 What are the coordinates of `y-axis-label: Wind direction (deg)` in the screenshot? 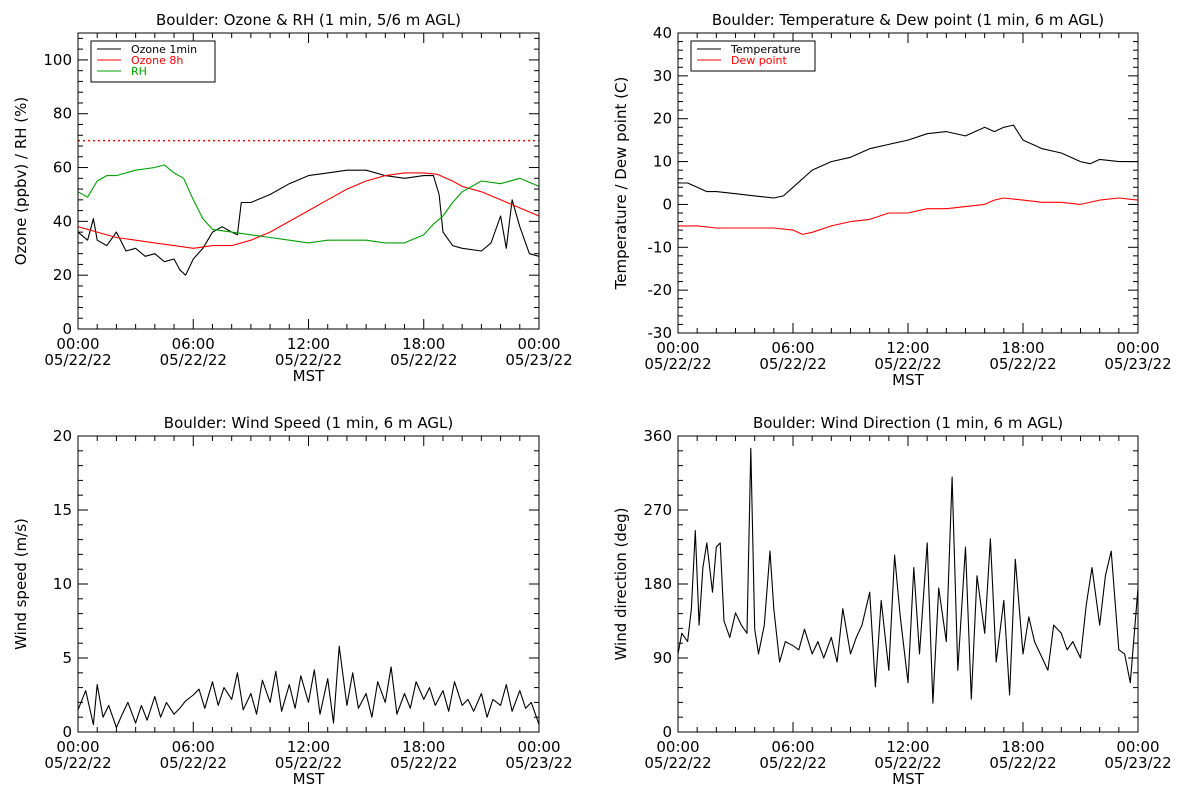 It's located at (621, 584).